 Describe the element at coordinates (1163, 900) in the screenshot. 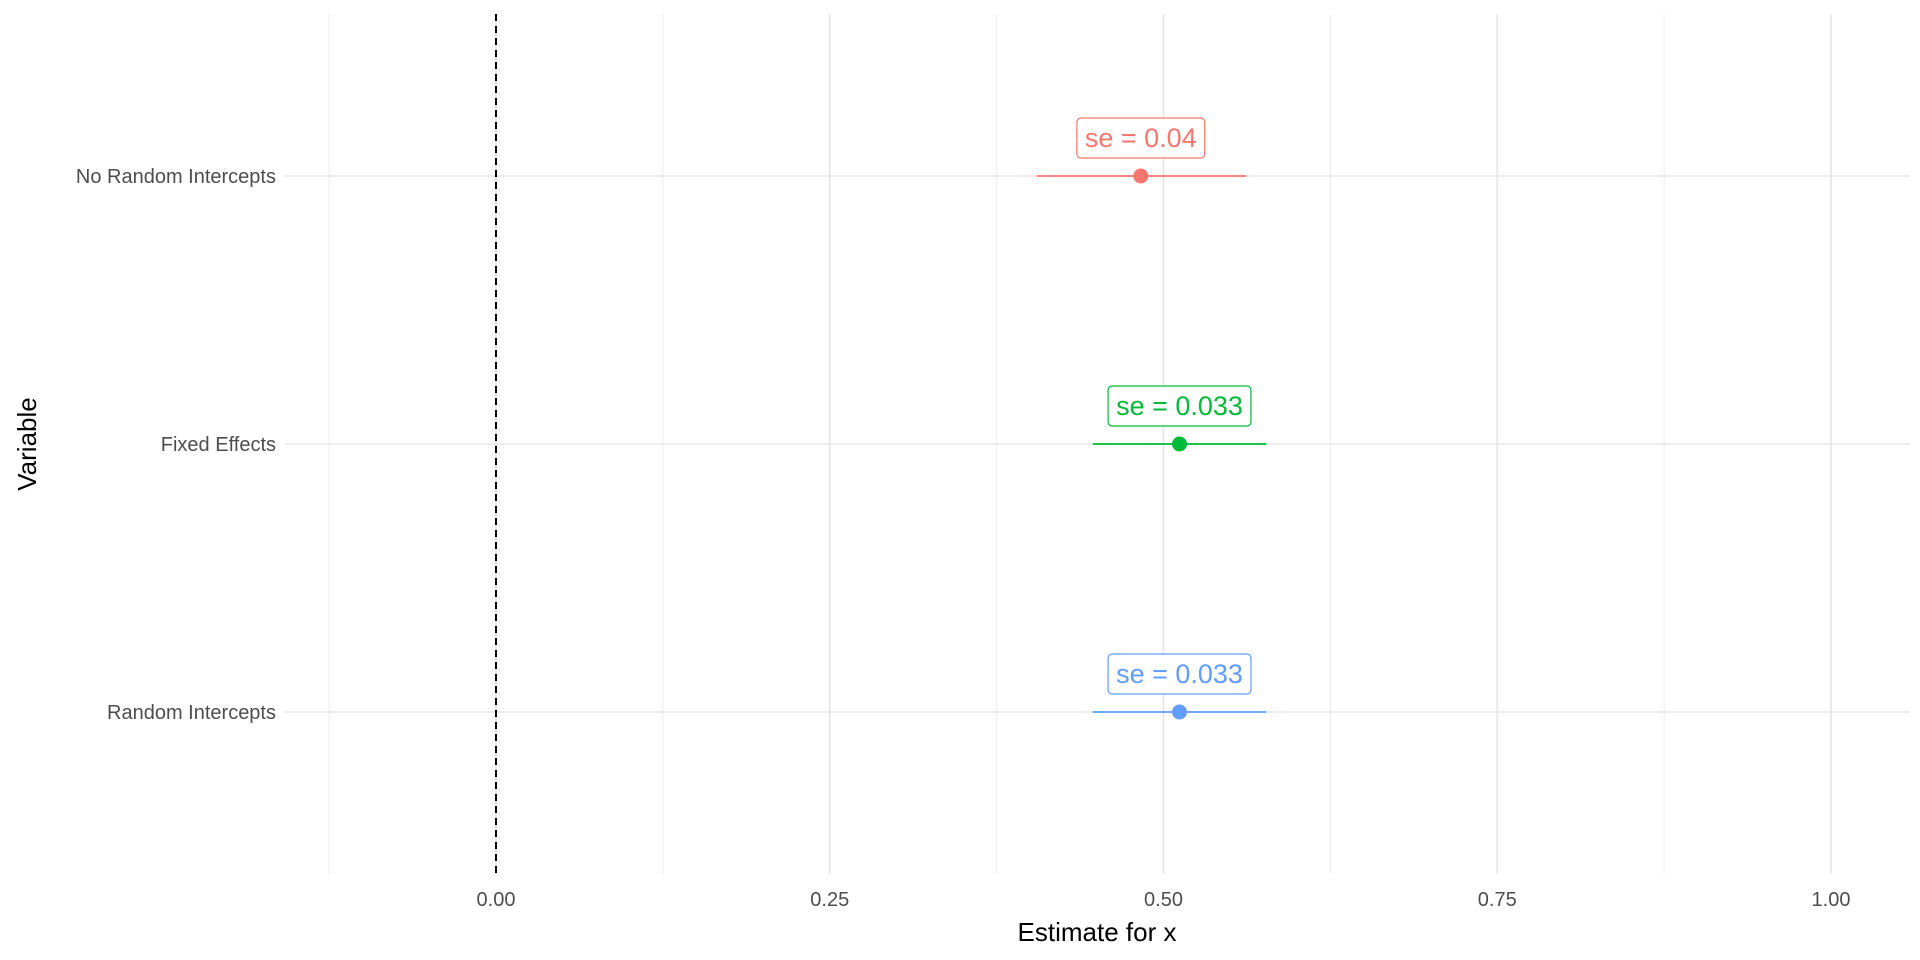

I see `x-tick-label: 0.50` at that location.